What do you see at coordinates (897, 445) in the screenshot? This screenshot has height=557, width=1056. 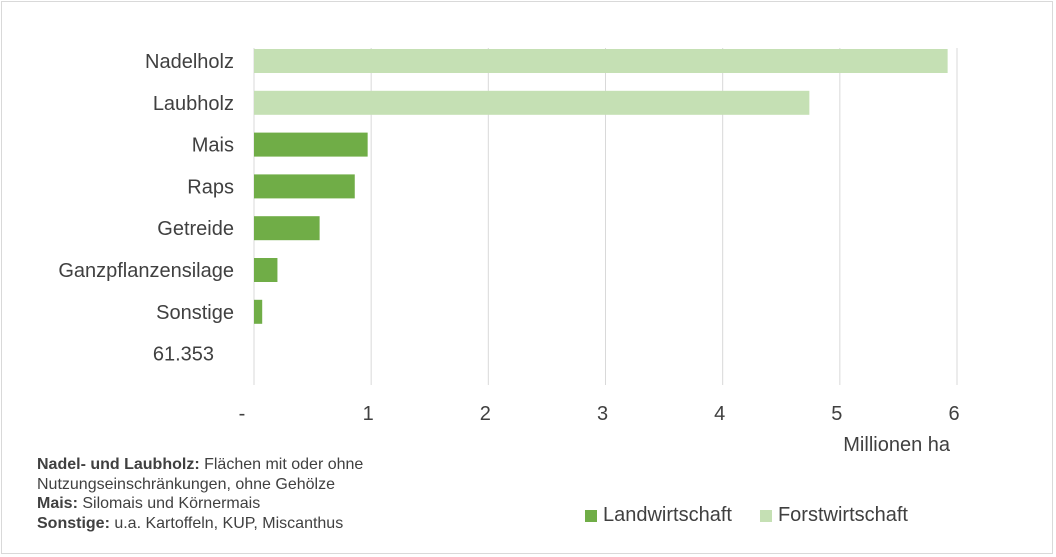 I see `x-axis-title: Millionen ha` at bounding box center [897, 445].